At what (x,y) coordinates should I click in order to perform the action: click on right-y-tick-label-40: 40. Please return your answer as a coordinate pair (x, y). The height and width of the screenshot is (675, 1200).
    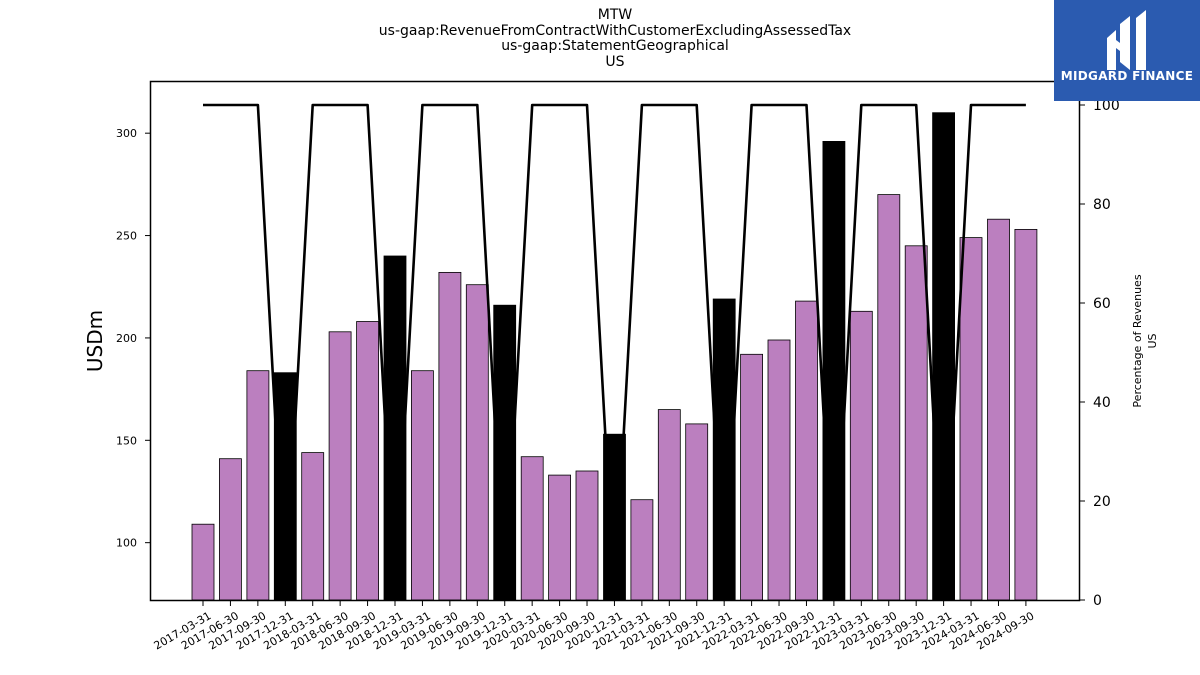
    Looking at the image, I should click on (1102, 403).